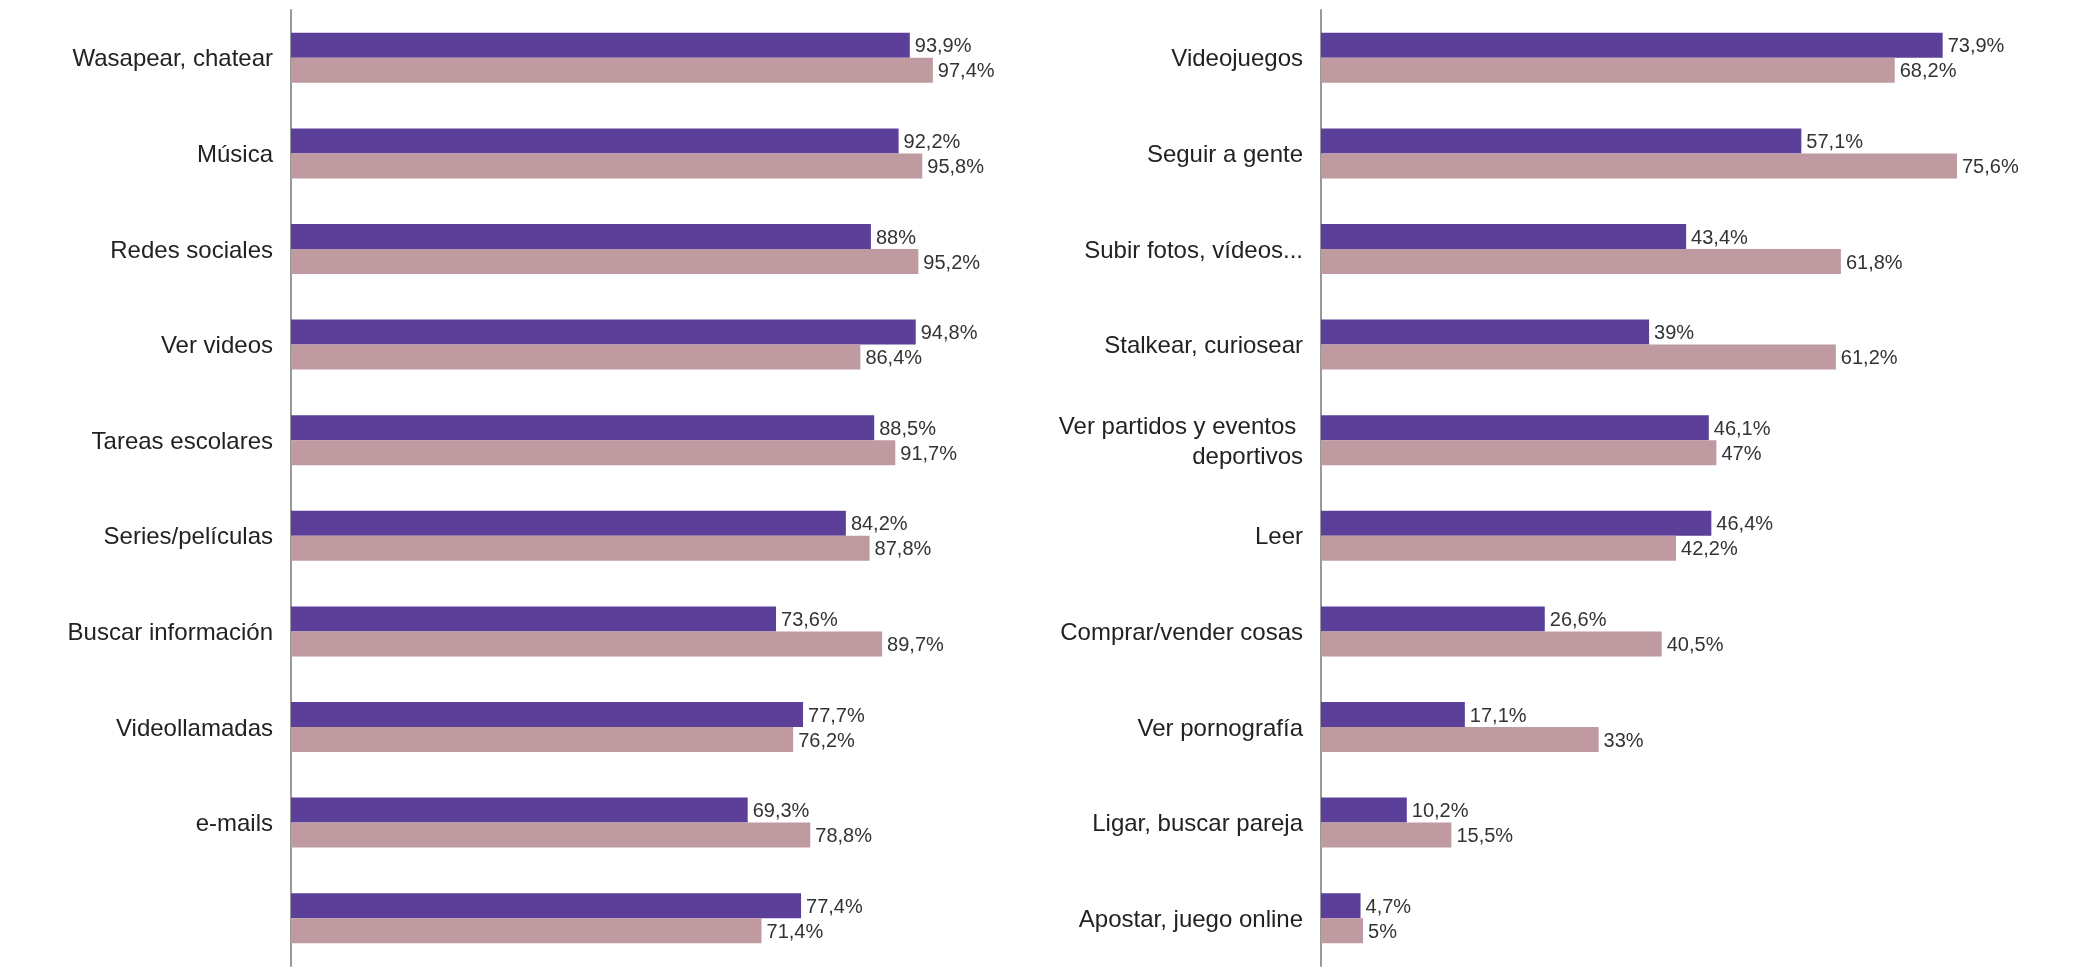 This screenshot has width=2074, height=976. Describe the element at coordinates (943, 45) in the screenshot. I see `data-label: 93,9%` at that location.